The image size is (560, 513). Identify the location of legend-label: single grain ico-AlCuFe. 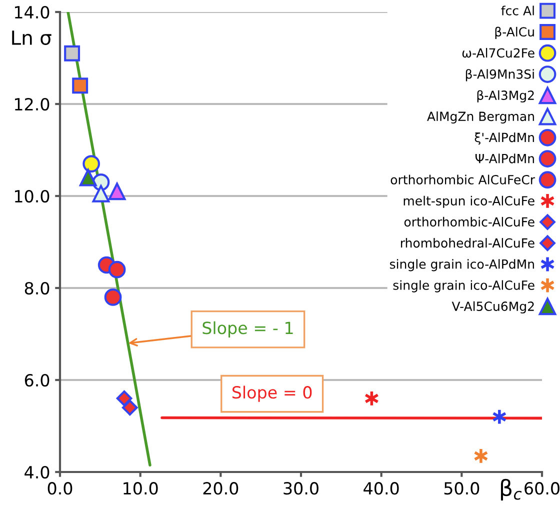
(463, 286).